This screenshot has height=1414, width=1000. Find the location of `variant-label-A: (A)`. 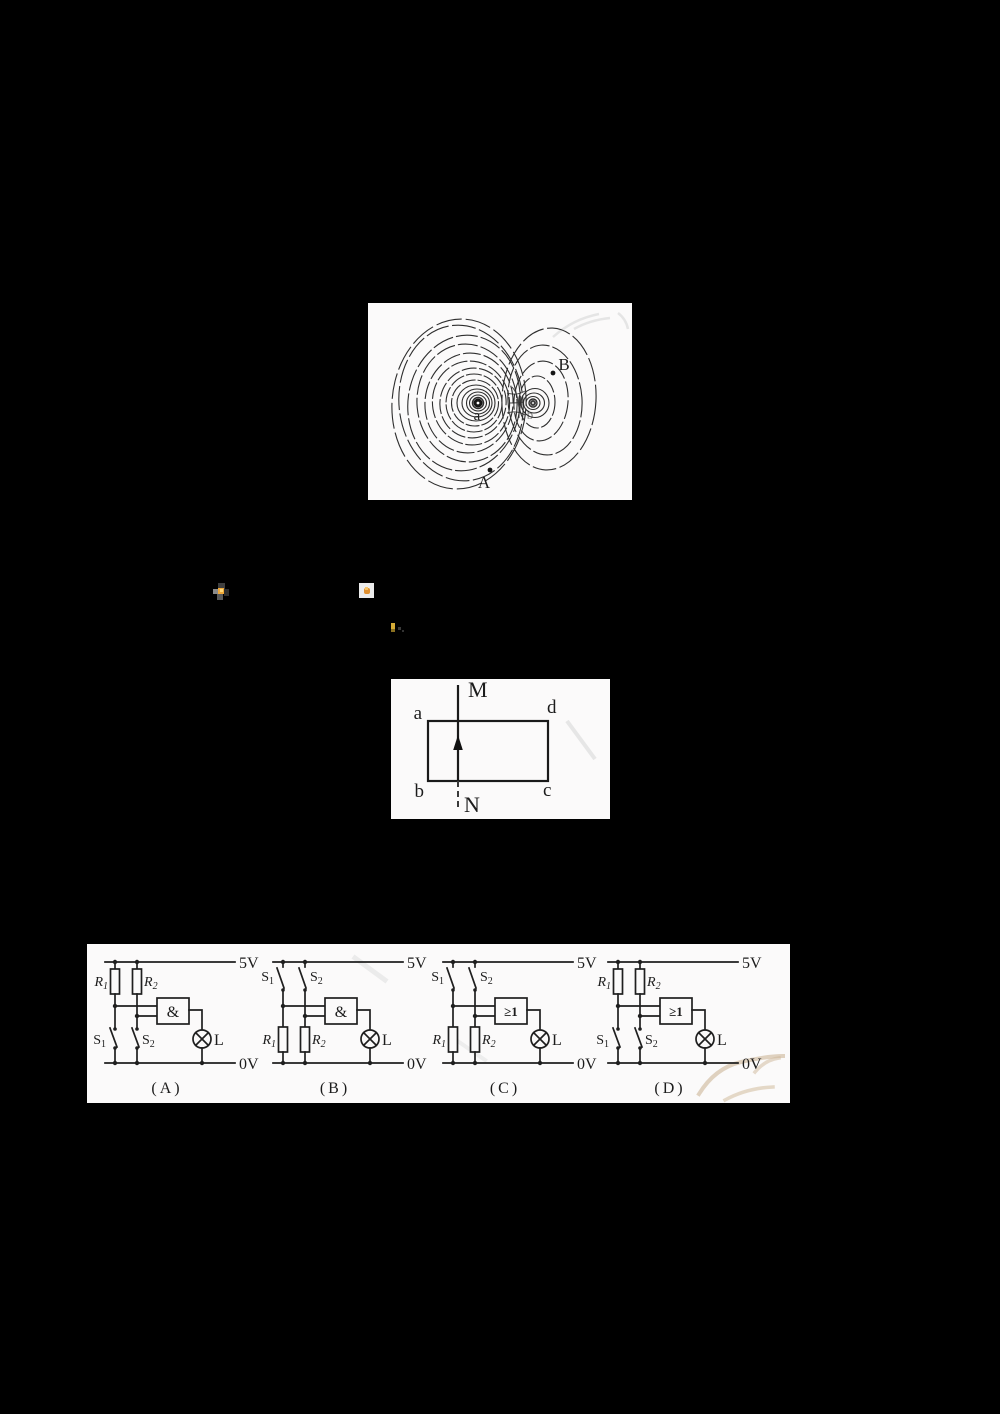

variant-label-A: (A) is located at coordinates (166, 1088).